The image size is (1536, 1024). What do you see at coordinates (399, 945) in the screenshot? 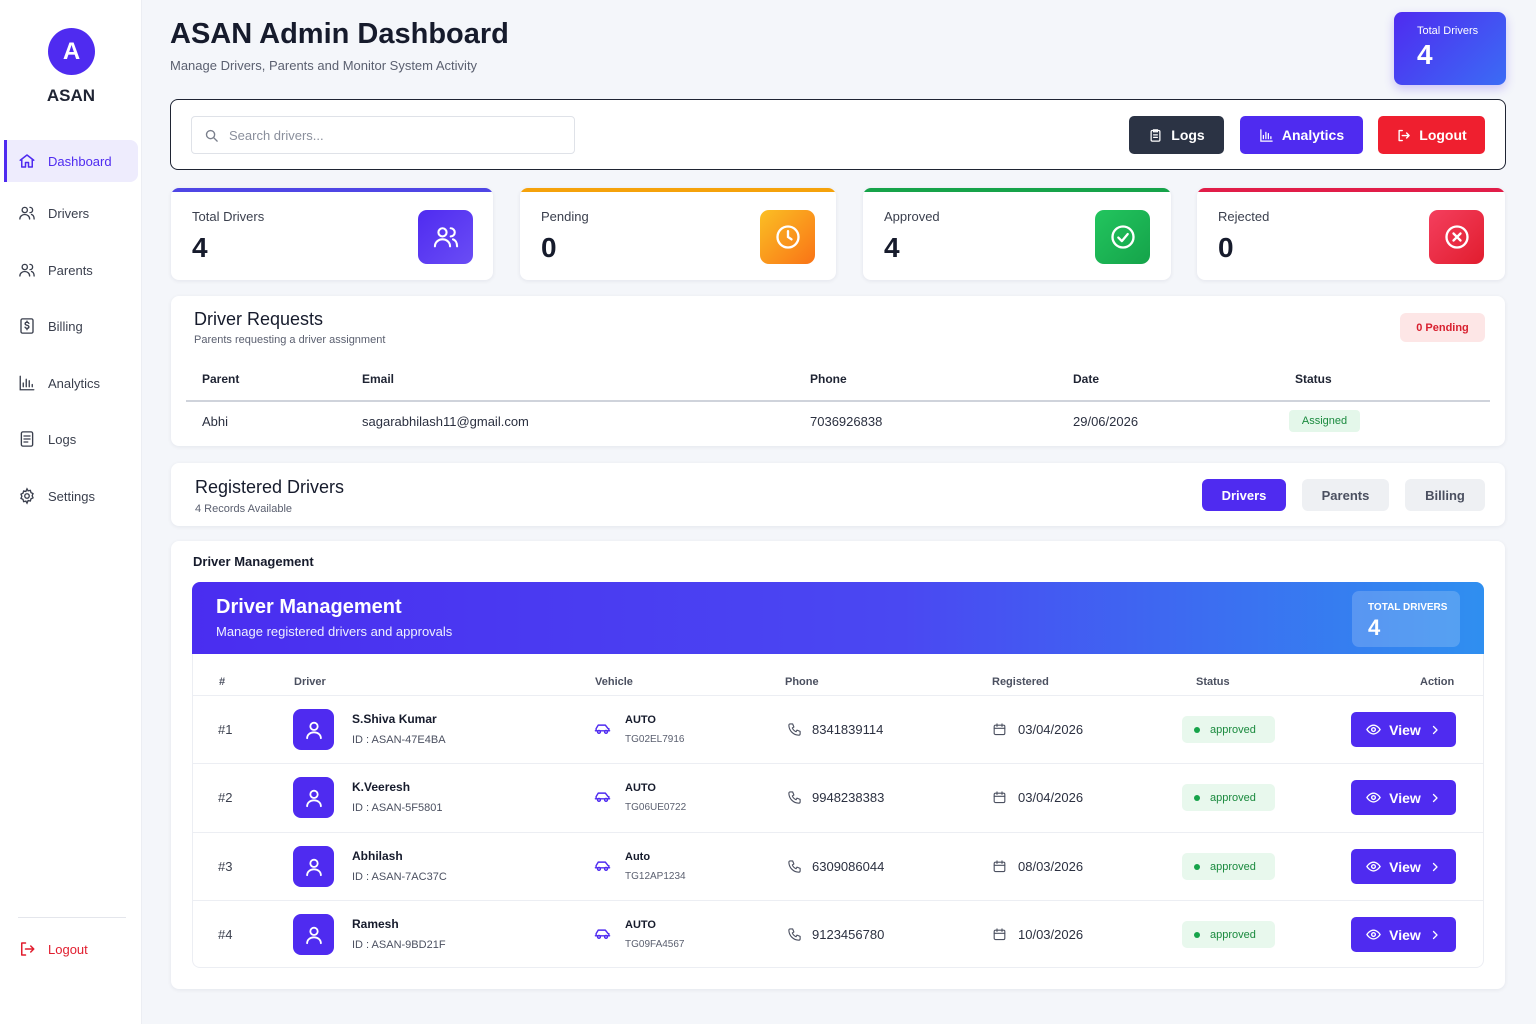
I see `driver-id: ID : ASAN-9BD21F` at bounding box center [399, 945].